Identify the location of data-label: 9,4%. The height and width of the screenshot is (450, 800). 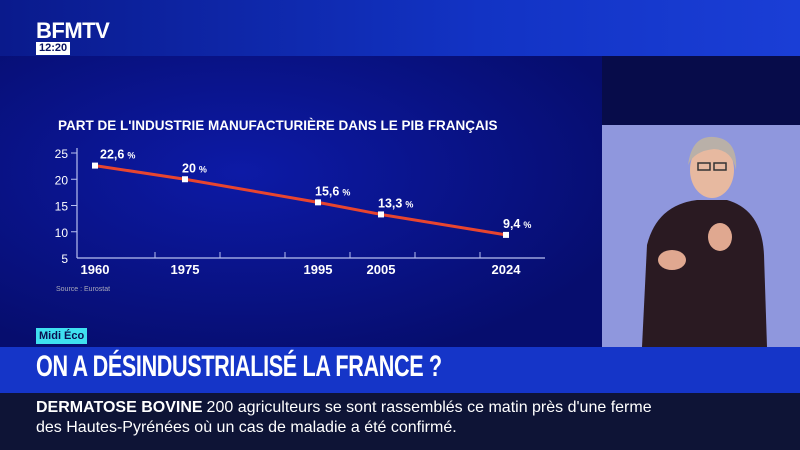
(517, 224).